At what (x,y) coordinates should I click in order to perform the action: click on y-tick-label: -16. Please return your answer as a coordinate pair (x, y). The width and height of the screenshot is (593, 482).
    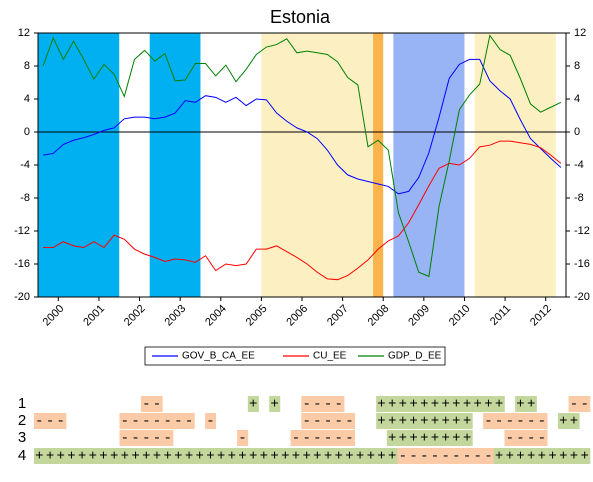
    Looking at the image, I should click on (22, 264).